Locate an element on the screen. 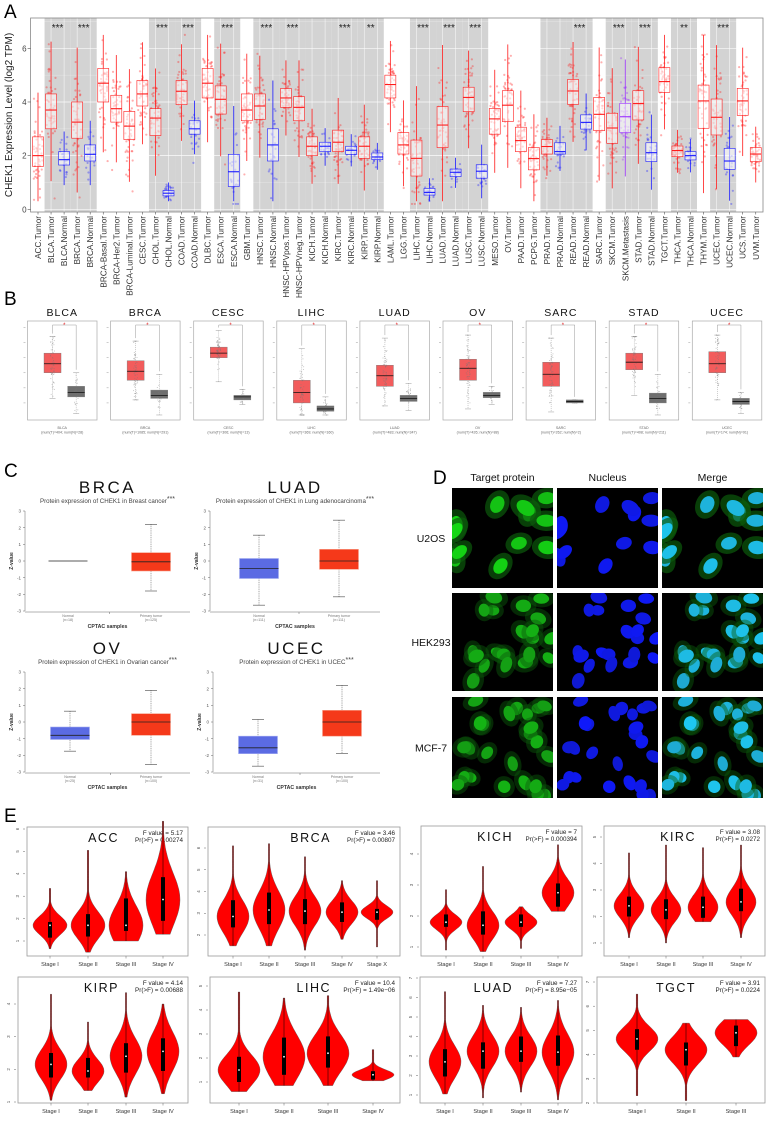 The height and width of the screenshot is (1122, 775). subplot-title: UCEC is located at coordinates (727, 313).